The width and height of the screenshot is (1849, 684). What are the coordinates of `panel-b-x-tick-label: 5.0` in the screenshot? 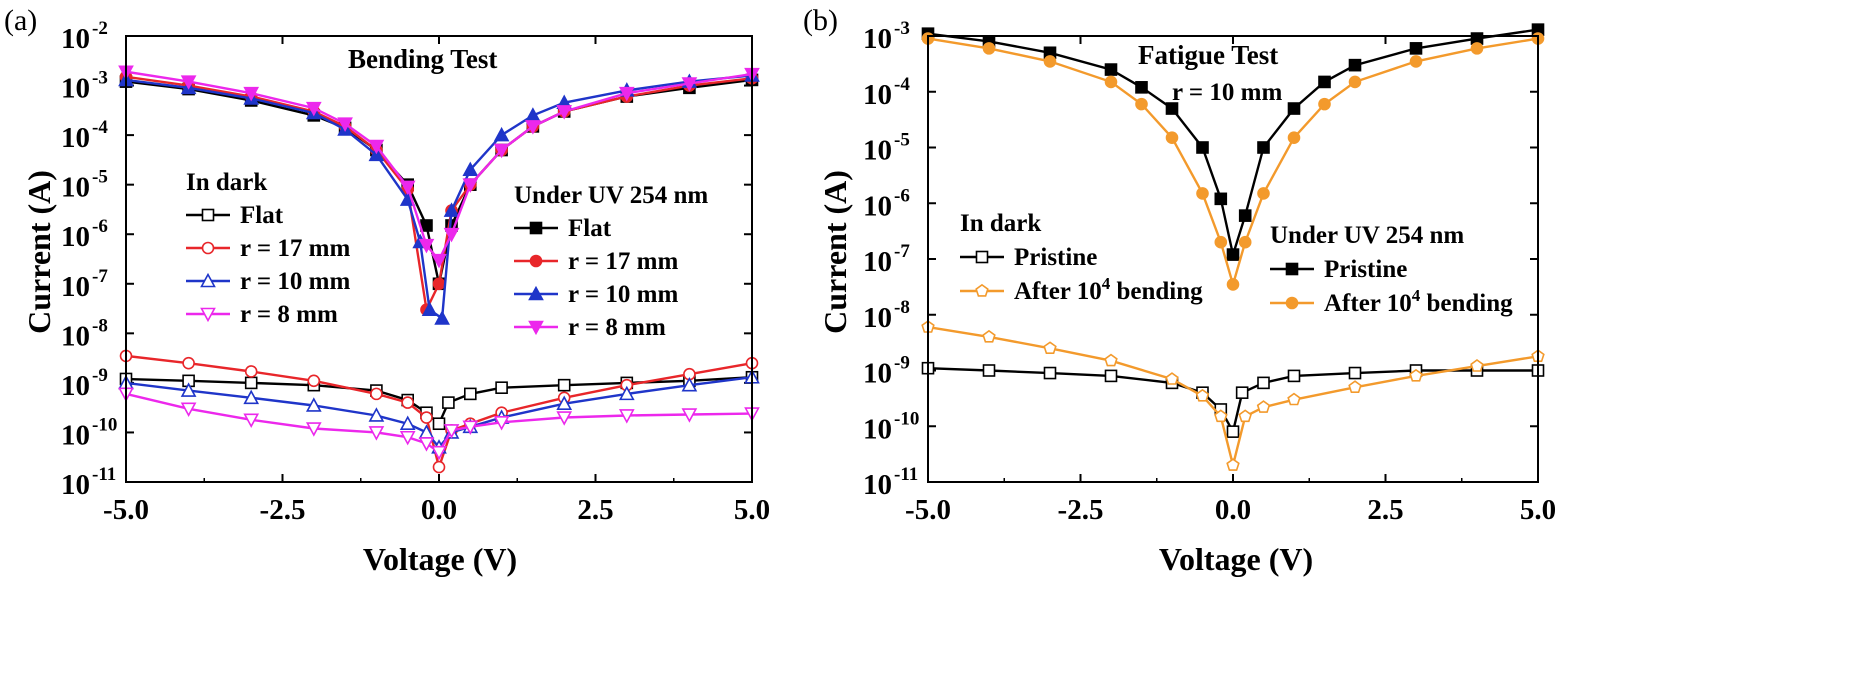 It's located at (1538, 510).